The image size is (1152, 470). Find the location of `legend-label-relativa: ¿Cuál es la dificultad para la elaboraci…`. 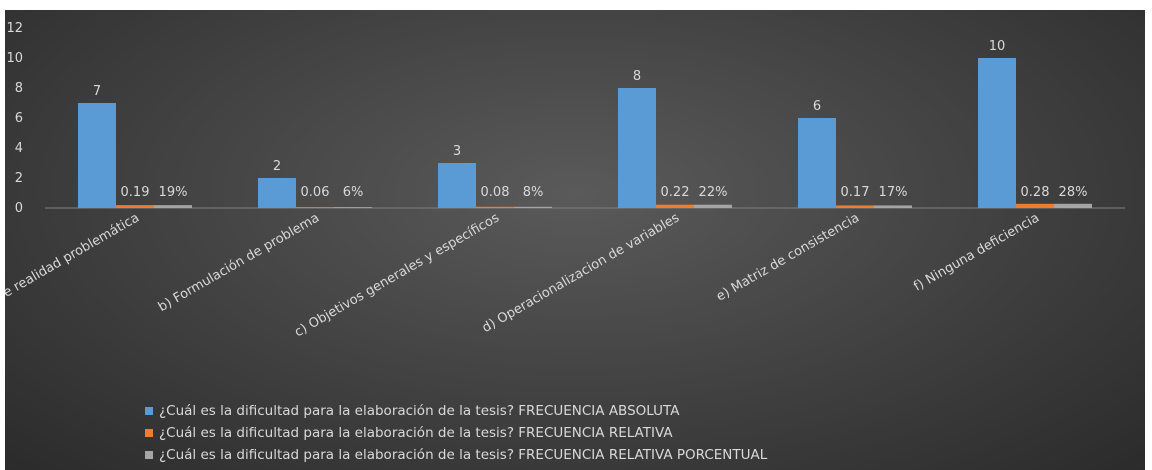

legend-label-relativa: ¿Cuál es la dificultad para la elaboraci… is located at coordinates (416, 433).